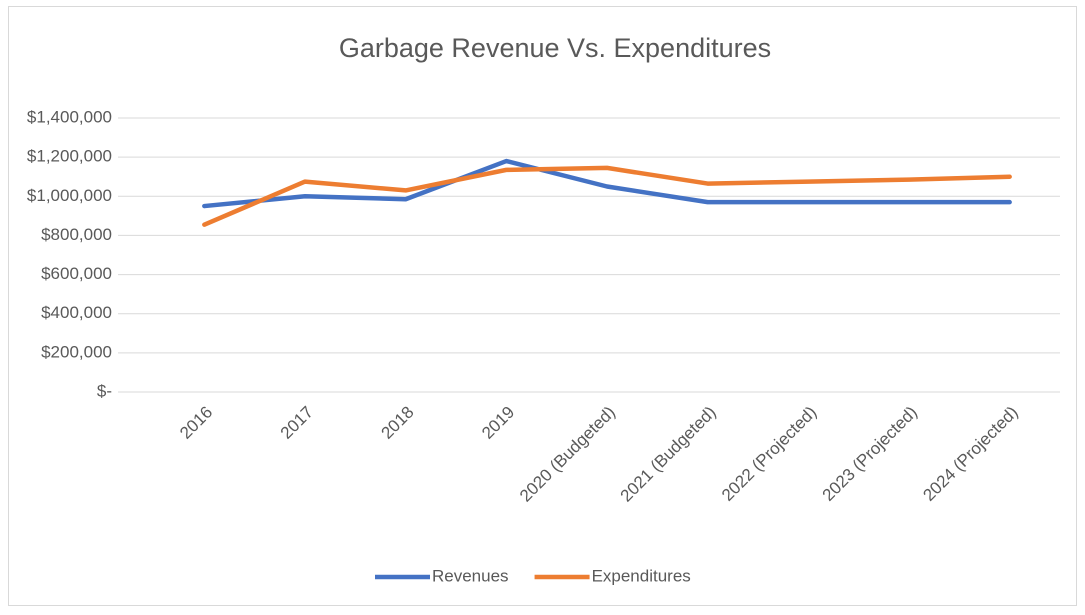 This screenshot has width=1085, height=615. Describe the element at coordinates (76, 351) in the screenshot. I see `y-tick-label: $200,000` at that location.